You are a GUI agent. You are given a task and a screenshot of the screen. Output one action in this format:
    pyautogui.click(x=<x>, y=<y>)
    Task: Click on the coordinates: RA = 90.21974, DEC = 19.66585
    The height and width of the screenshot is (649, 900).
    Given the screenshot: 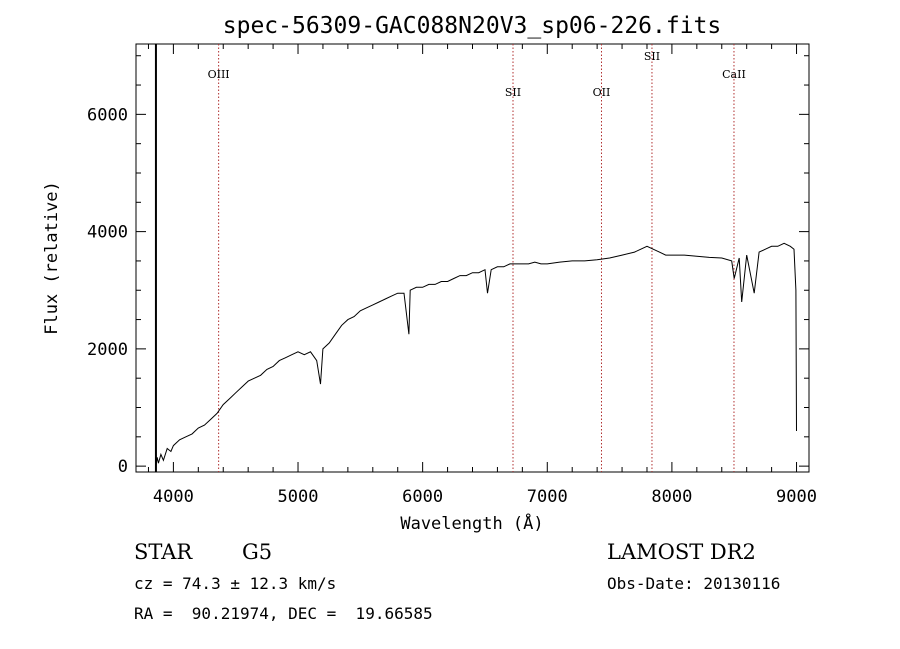 What is the action you would take?
    pyautogui.click(x=283, y=613)
    